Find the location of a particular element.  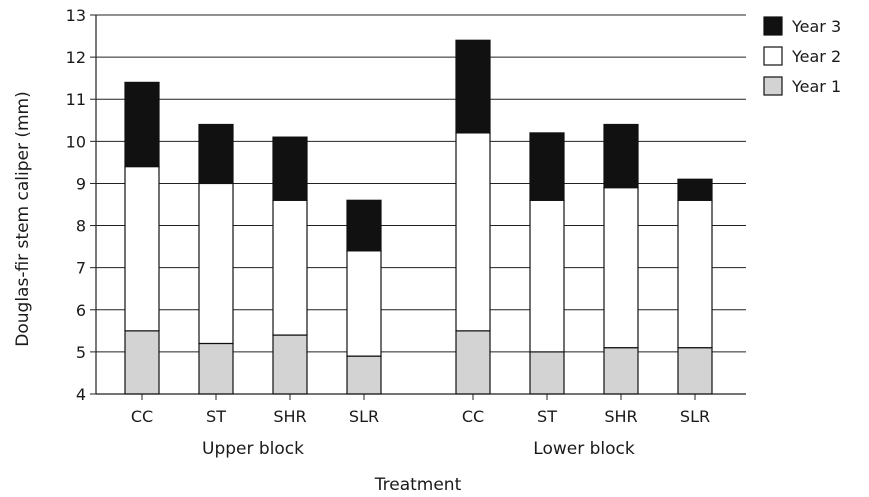

y-tick-label: 12 is located at coordinates (76, 57).